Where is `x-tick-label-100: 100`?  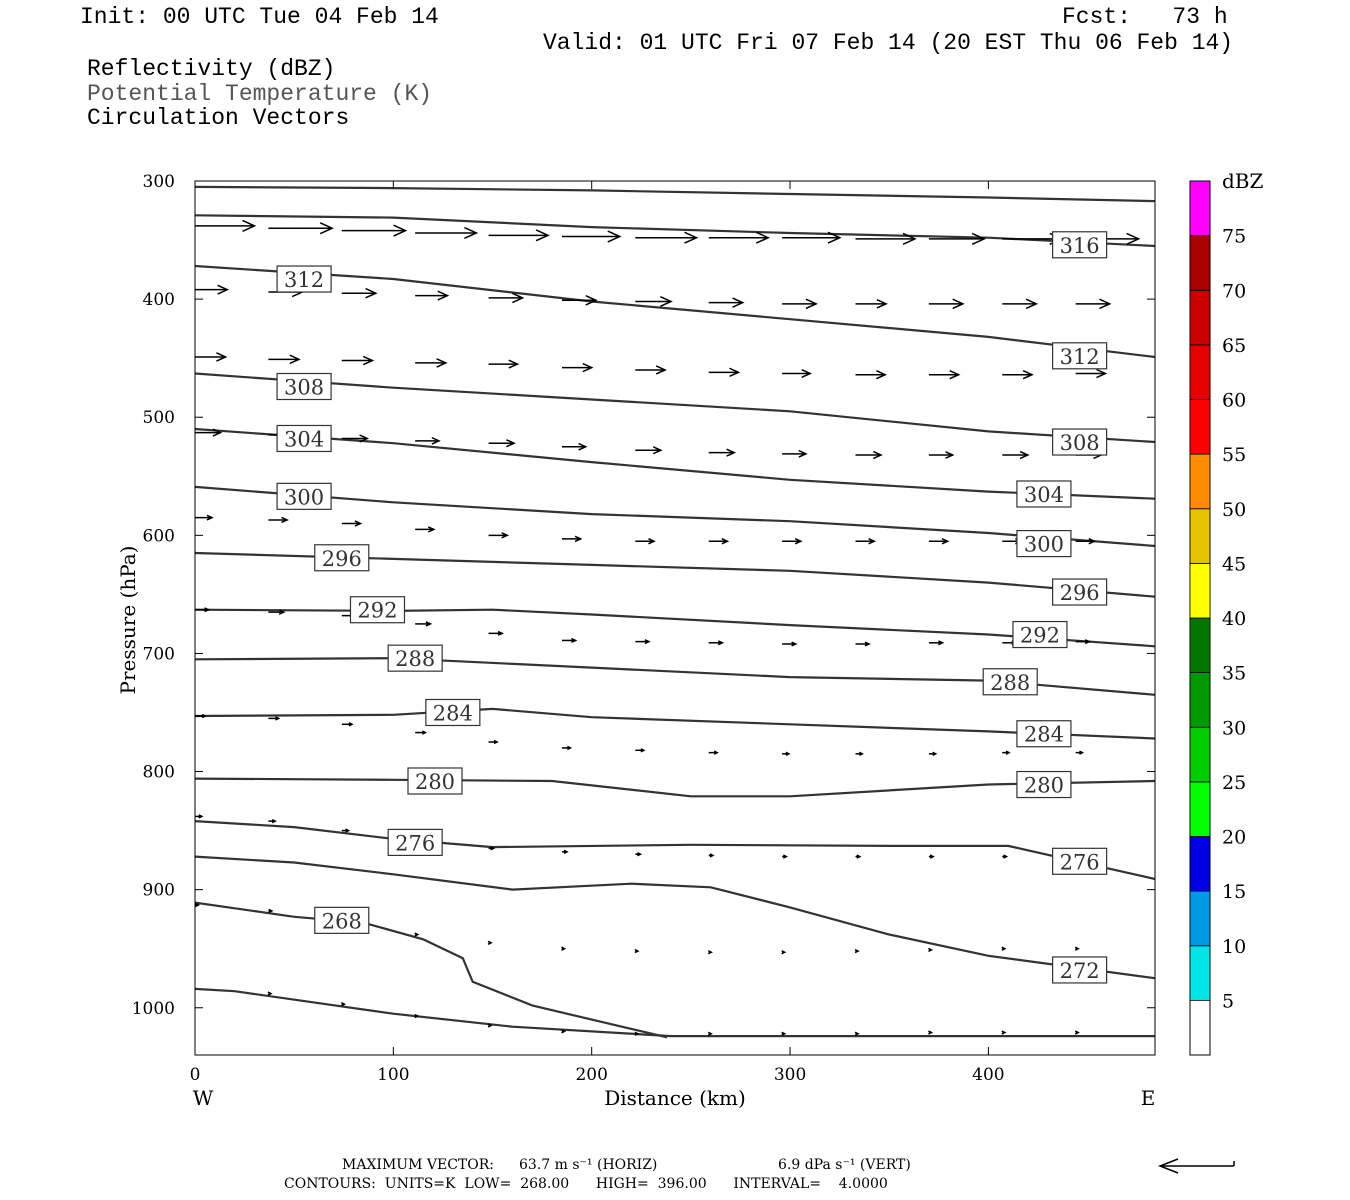 x-tick-label-100: 100 is located at coordinates (393, 1075).